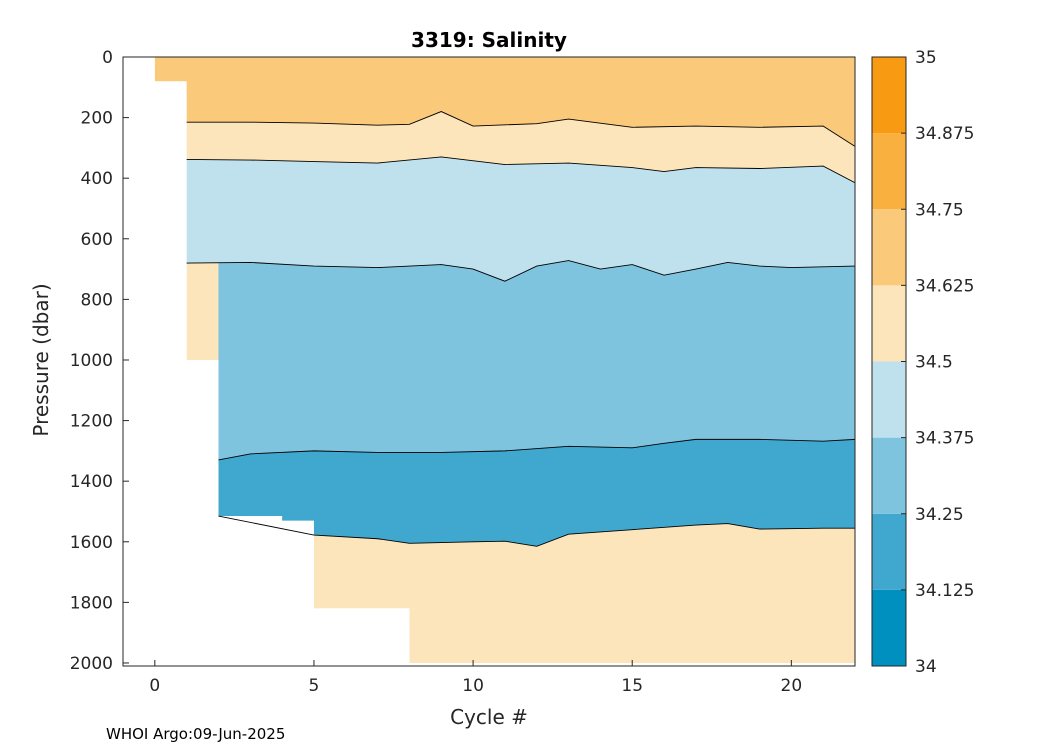 The image size is (1050, 750). I want to click on y-tick-label: 600, so click(97, 240).